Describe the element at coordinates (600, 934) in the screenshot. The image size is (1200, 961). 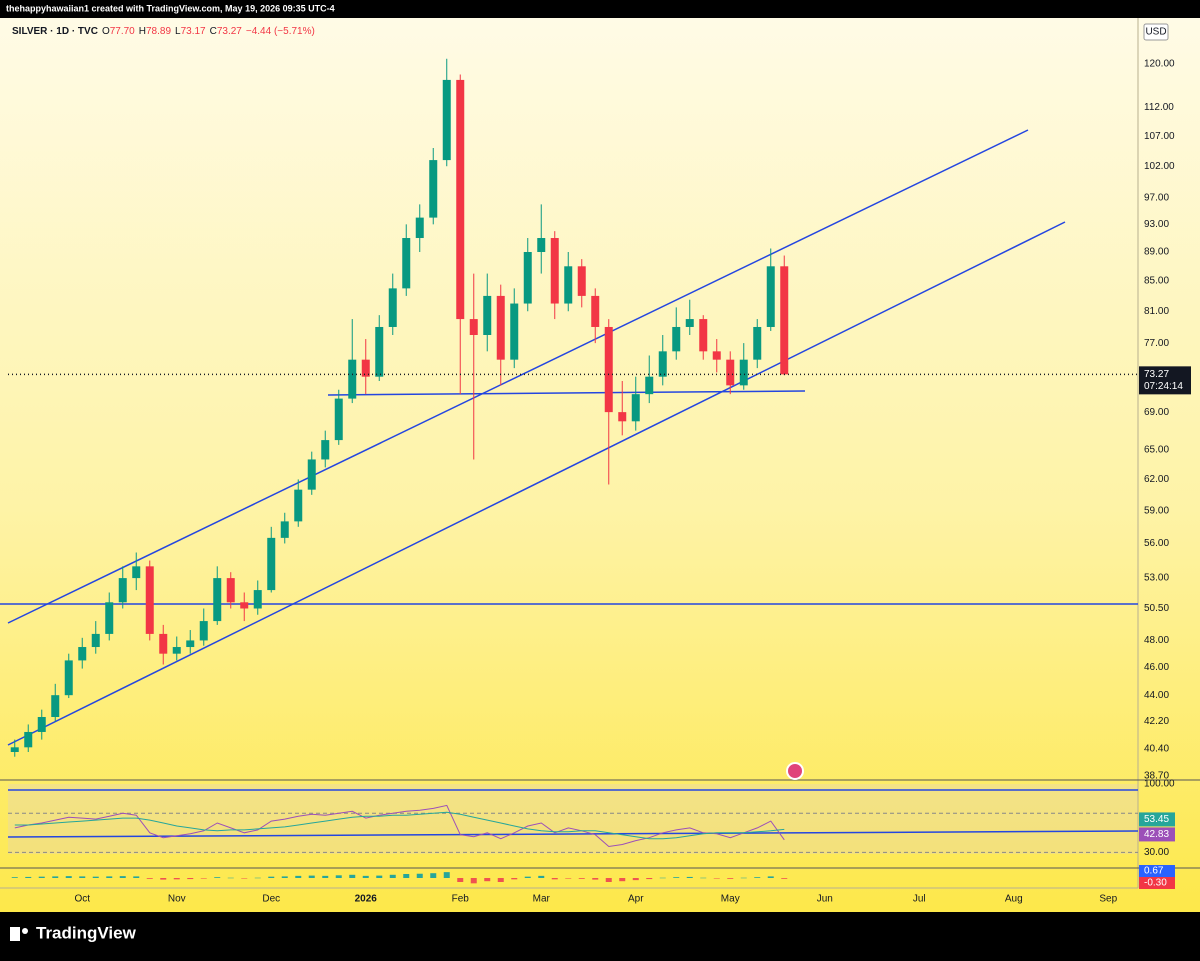
I see `bottom-bar` at that location.